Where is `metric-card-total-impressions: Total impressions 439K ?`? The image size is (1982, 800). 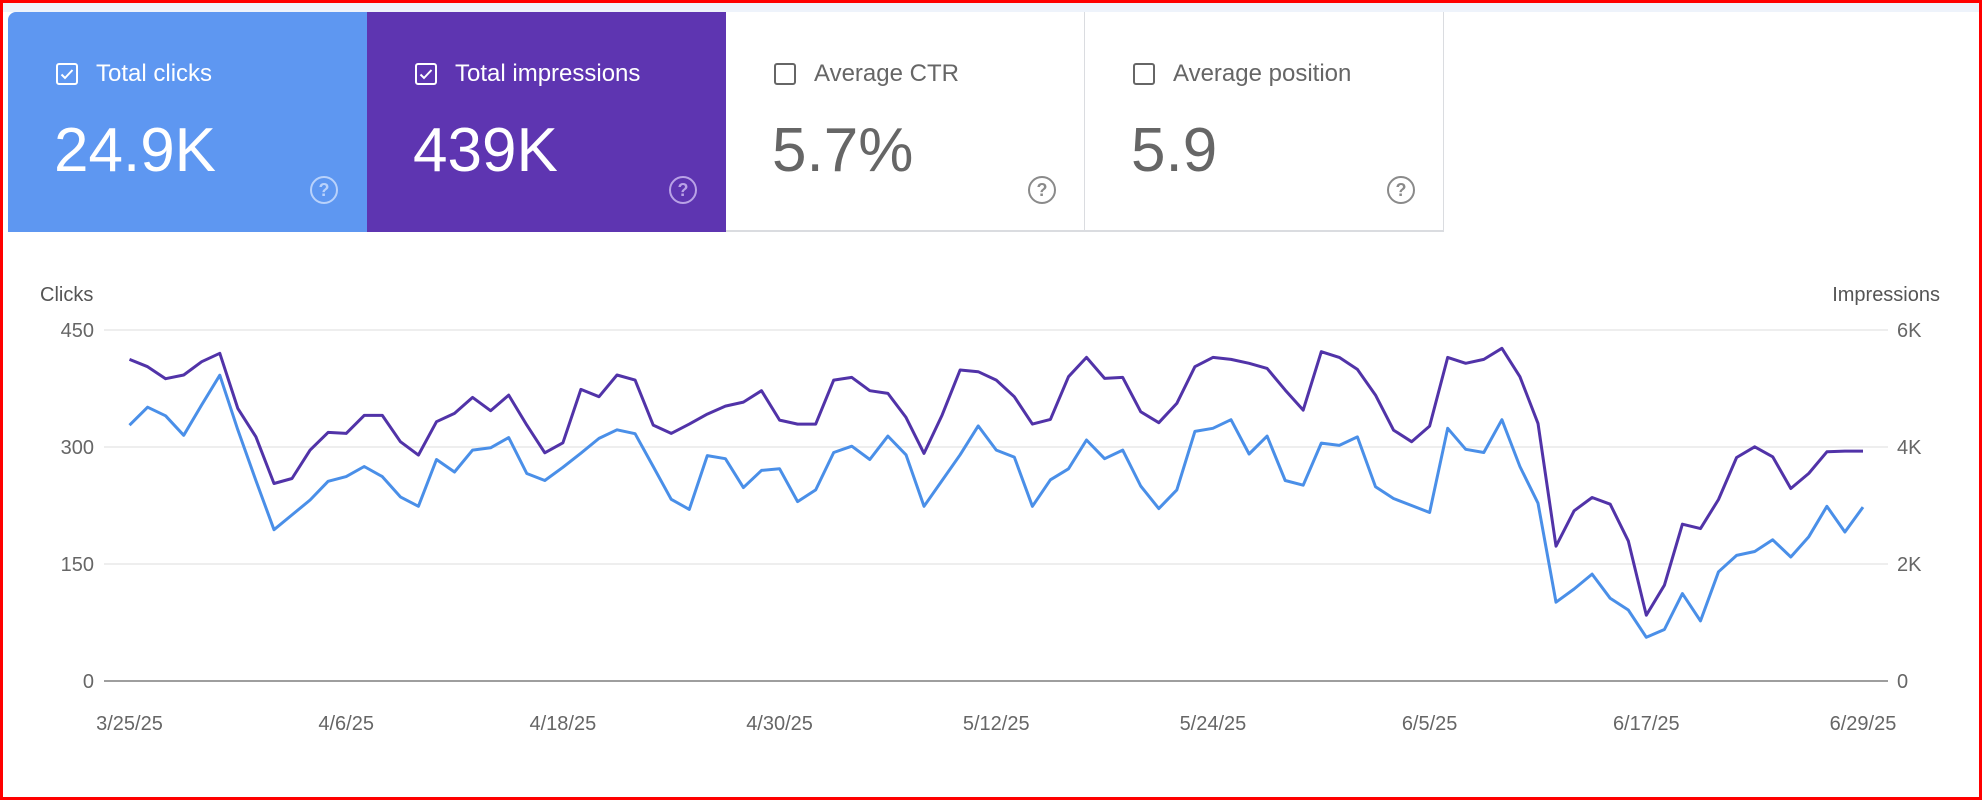
metric-card-total-impressions: Total impressions 439K ? is located at coordinates (546, 122).